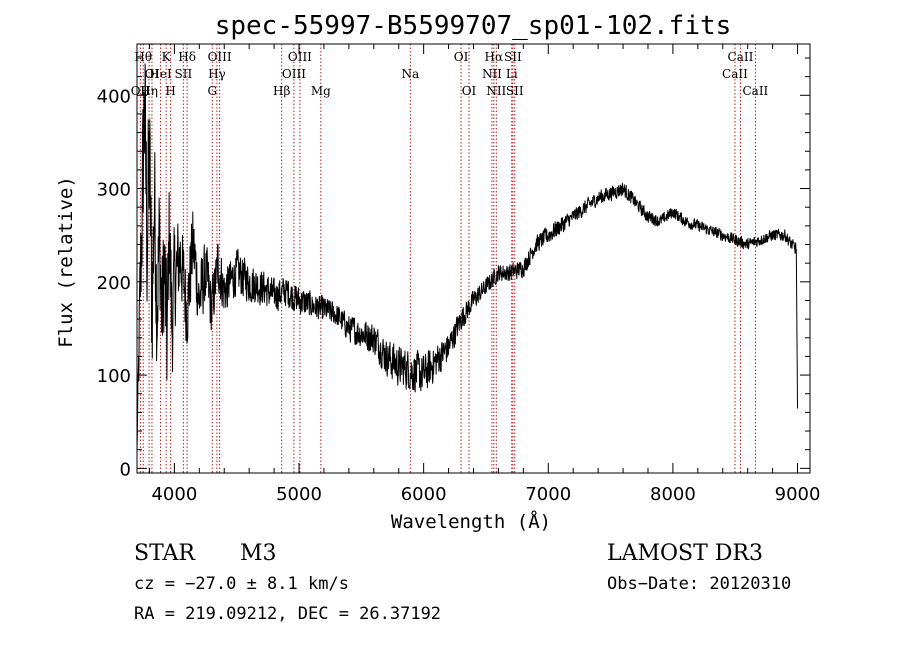 This screenshot has width=900, height=649. I want to click on x-tick-label: 4000, so click(174, 494).